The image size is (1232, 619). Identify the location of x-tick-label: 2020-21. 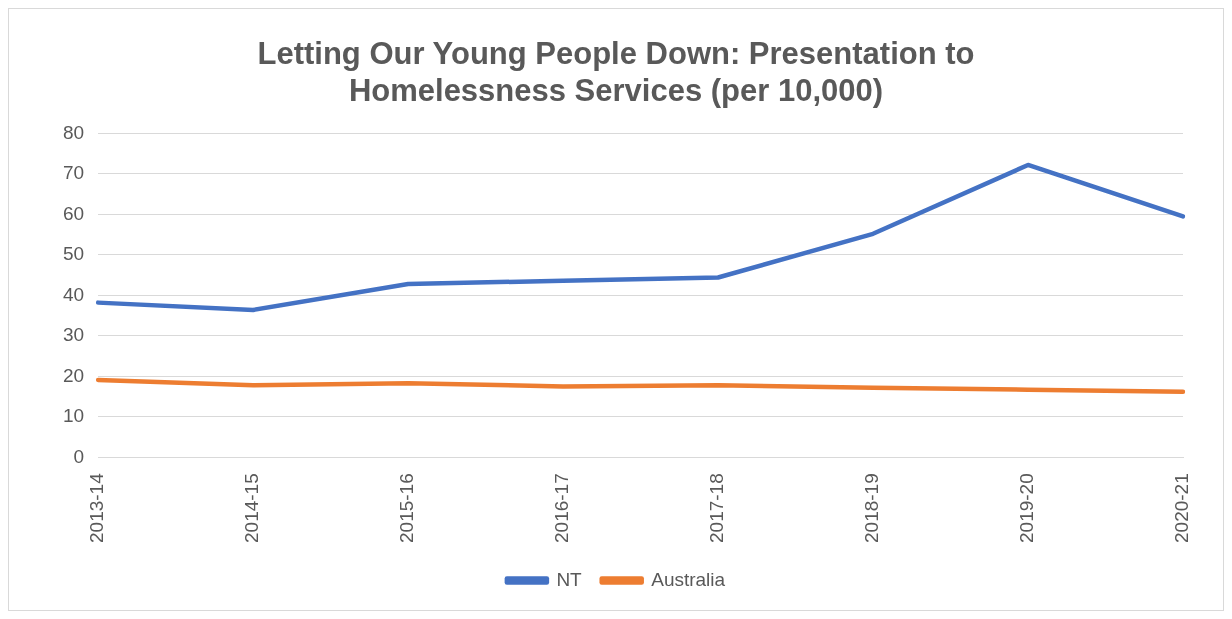
(1182, 508).